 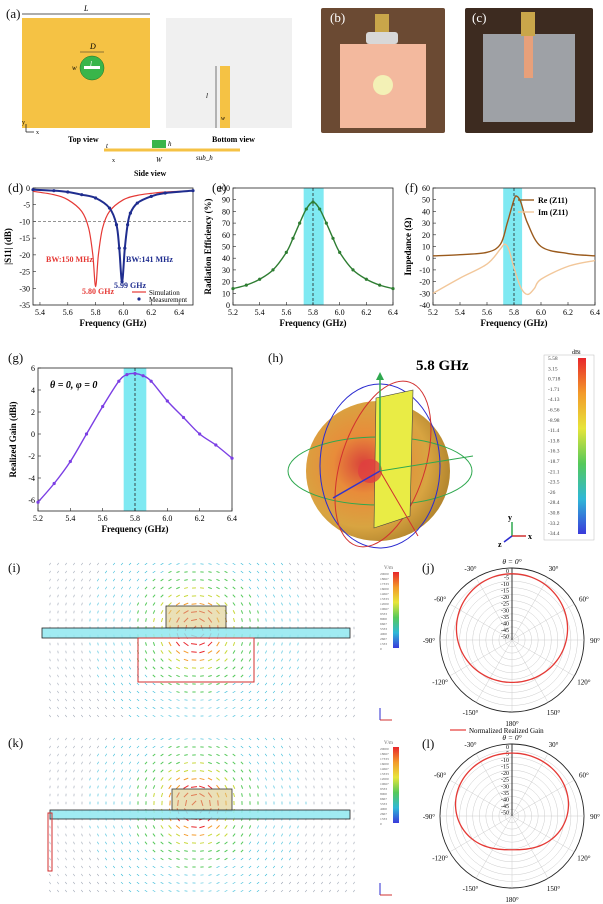 What do you see at coordinates (13, 439) in the screenshot?
I see `y-axis-label: Realized Gain (dBi)` at bounding box center [13, 439].